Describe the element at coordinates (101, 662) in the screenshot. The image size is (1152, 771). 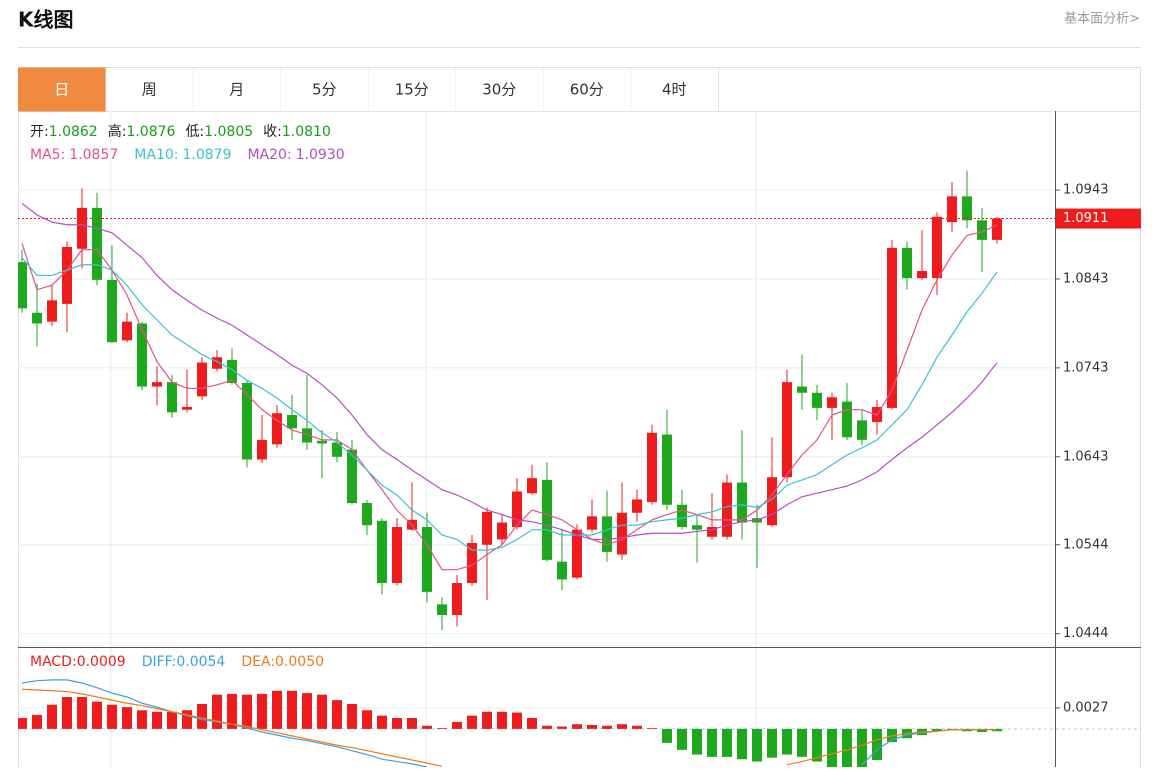
I see `legend-value: 0.0009` at that location.